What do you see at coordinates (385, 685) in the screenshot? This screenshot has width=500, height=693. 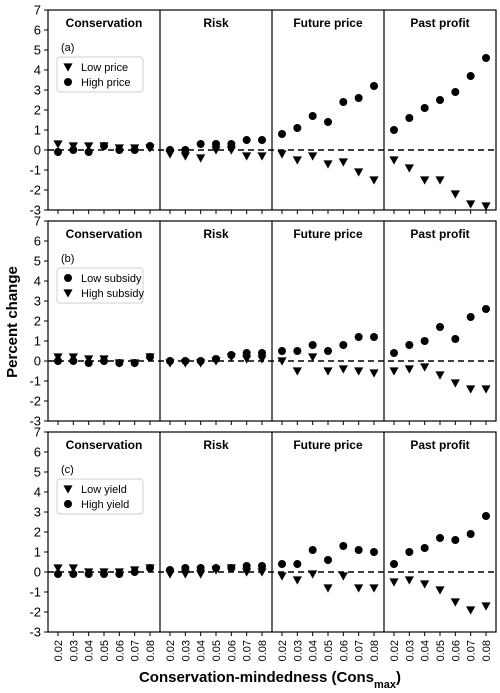 I see `x-axis-label-sub: max` at bounding box center [385, 685].